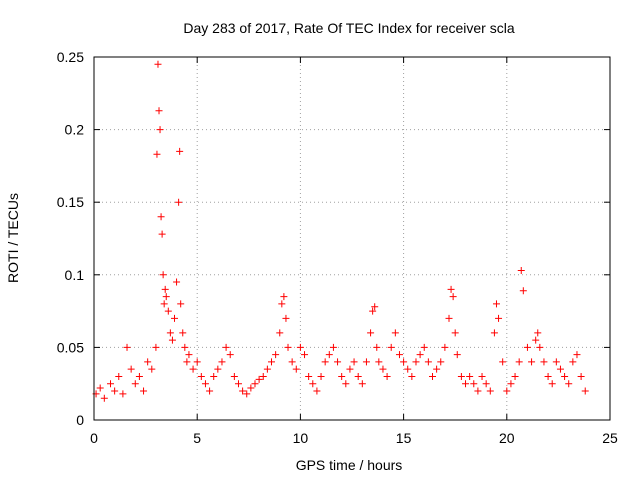 The height and width of the screenshot is (480, 640). Describe the element at coordinates (70, 57) in the screenshot. I see `y-tick-label: 0.25` at that location.